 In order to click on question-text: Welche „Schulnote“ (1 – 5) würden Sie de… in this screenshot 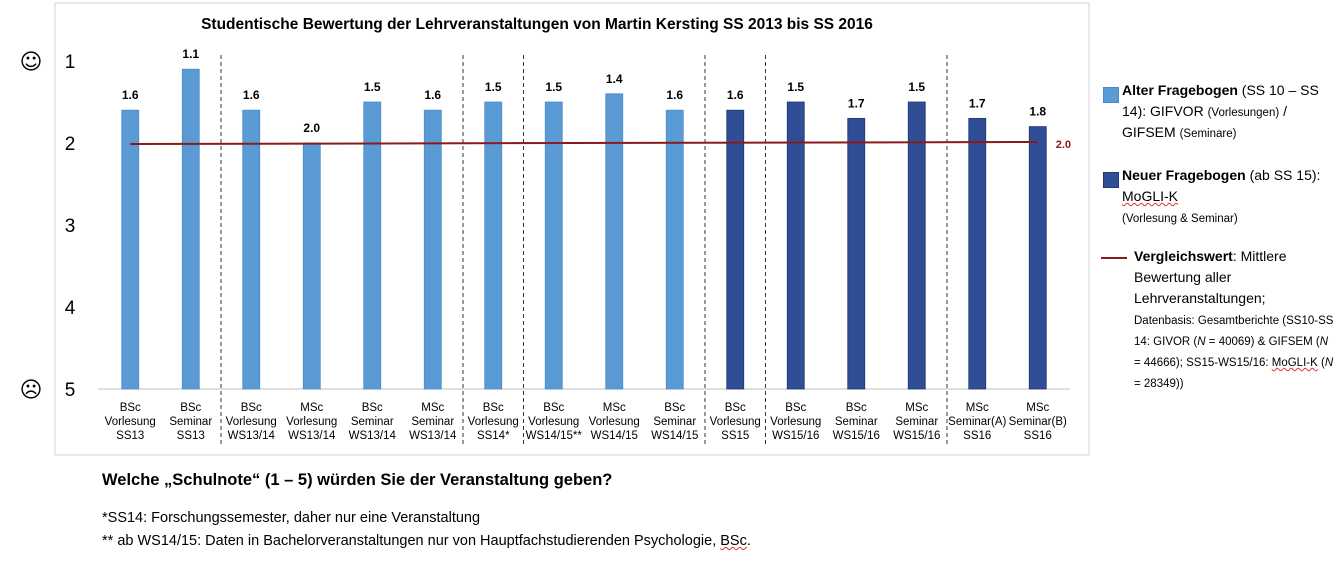, I will do `click(357, 480)`.